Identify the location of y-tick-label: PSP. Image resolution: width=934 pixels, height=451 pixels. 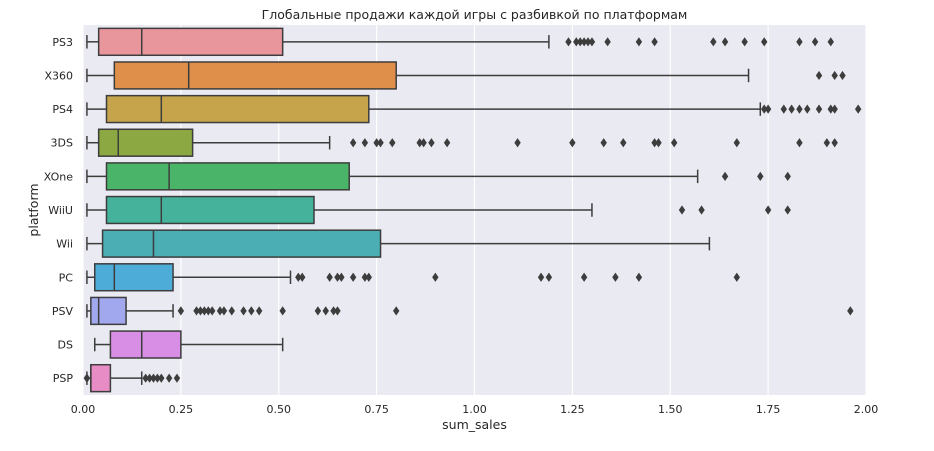
(63, 378).